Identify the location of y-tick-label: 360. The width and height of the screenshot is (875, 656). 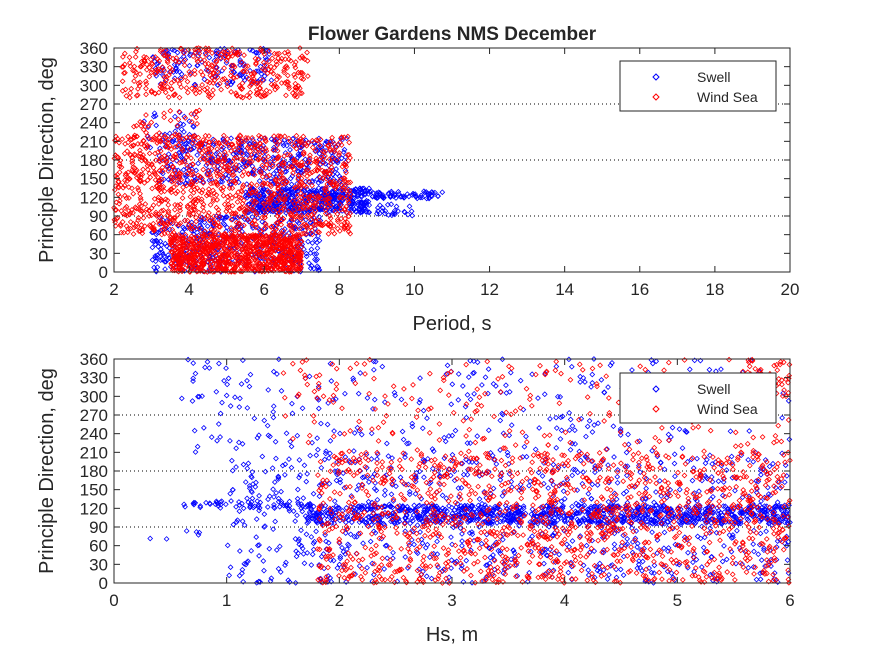
(94, 48).